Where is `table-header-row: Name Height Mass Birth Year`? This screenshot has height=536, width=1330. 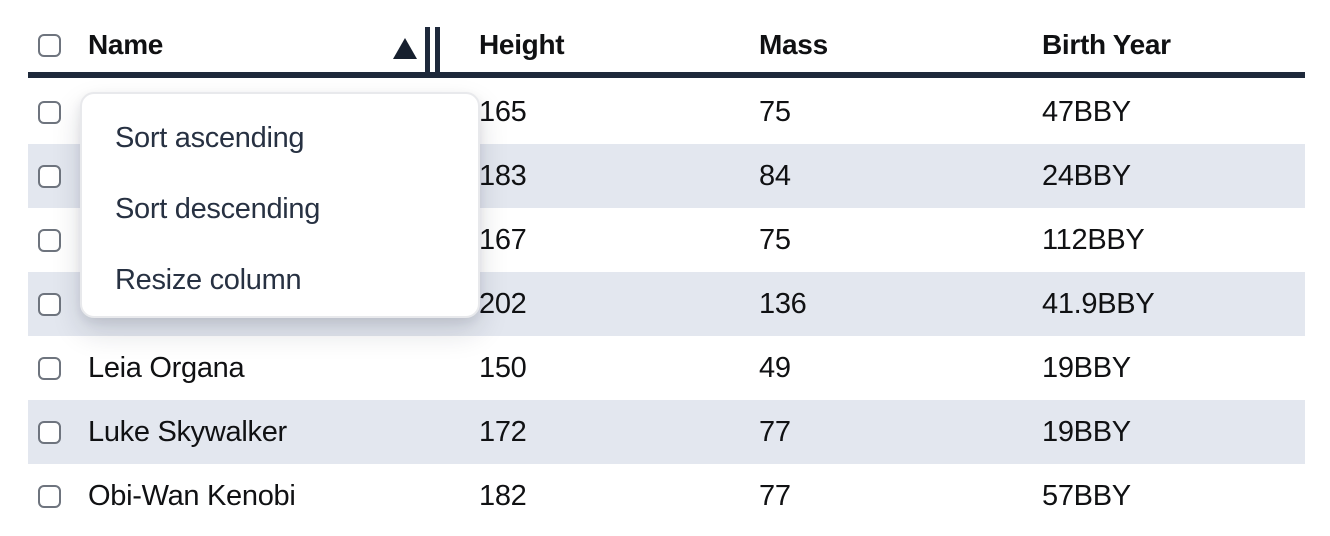
table-header-row: Name Height Mass Birth Year is located at coordinates (666, 39).